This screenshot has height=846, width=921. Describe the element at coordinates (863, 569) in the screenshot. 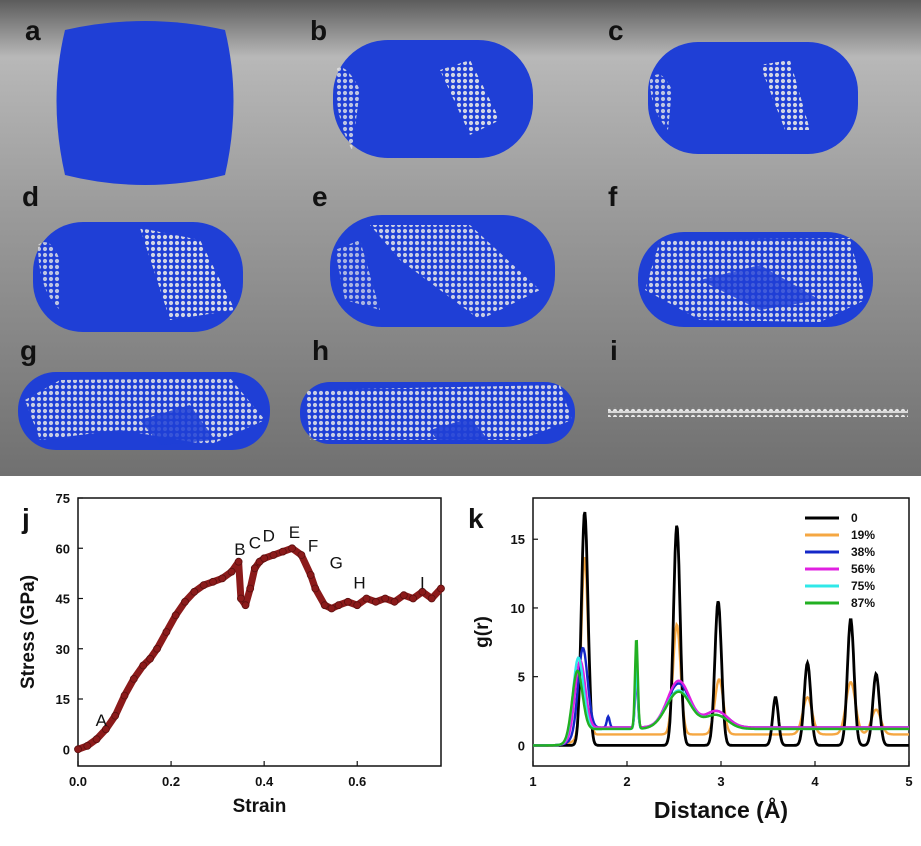

I see `legend-label: 56%` at that location.